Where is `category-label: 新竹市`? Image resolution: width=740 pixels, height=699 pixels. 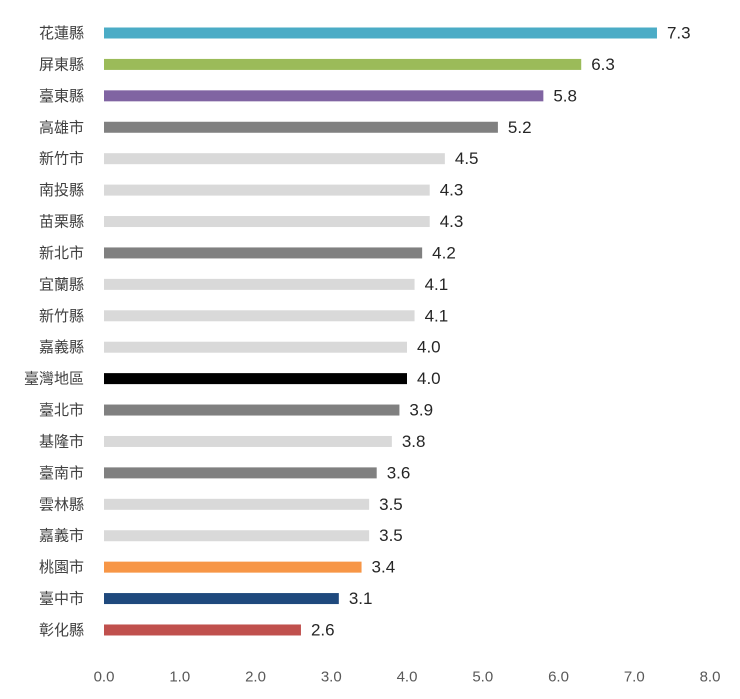
category-label: 新竹市 is located at coordinates (61, 159).